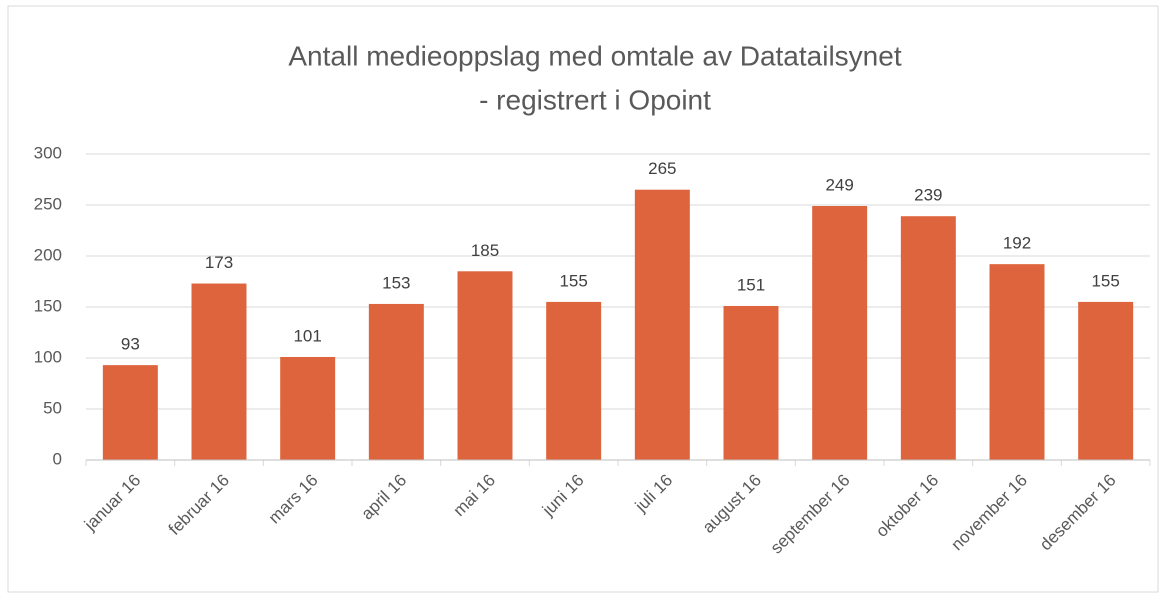 This screenshot has height=601, width=1167. Describe the element at coordinates (130, 344) in the screenshot. I see `data-label: 93` at that location.